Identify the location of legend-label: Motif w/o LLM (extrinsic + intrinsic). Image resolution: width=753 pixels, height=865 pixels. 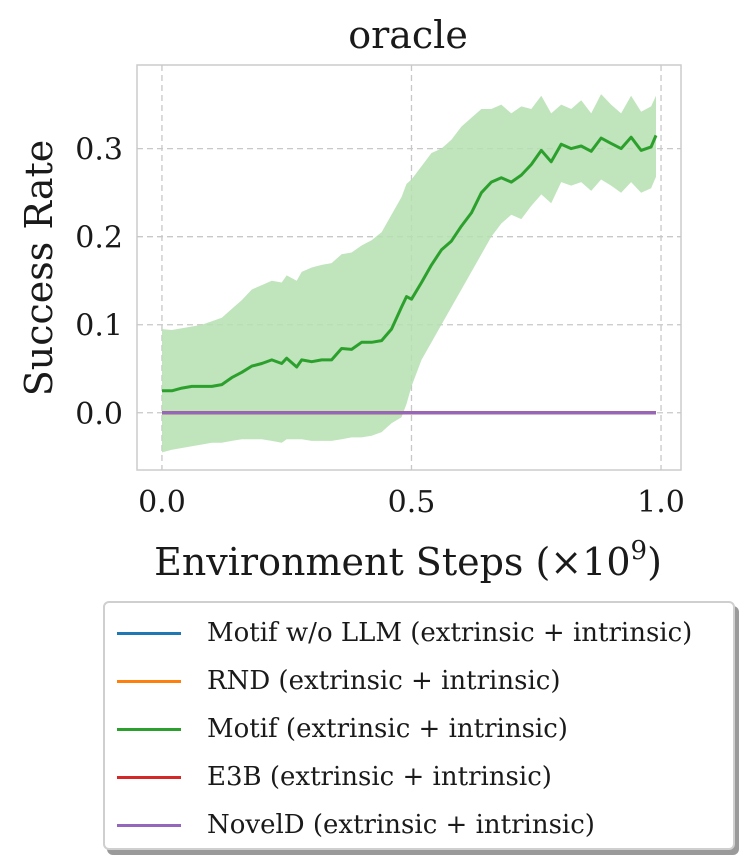
(450, 633).